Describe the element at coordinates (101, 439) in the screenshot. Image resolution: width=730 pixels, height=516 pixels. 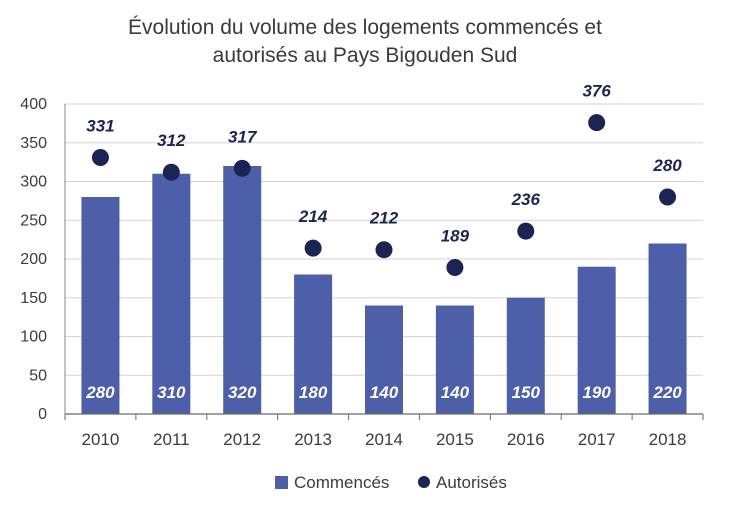
I see `x-tick-label: 2010` at that location.